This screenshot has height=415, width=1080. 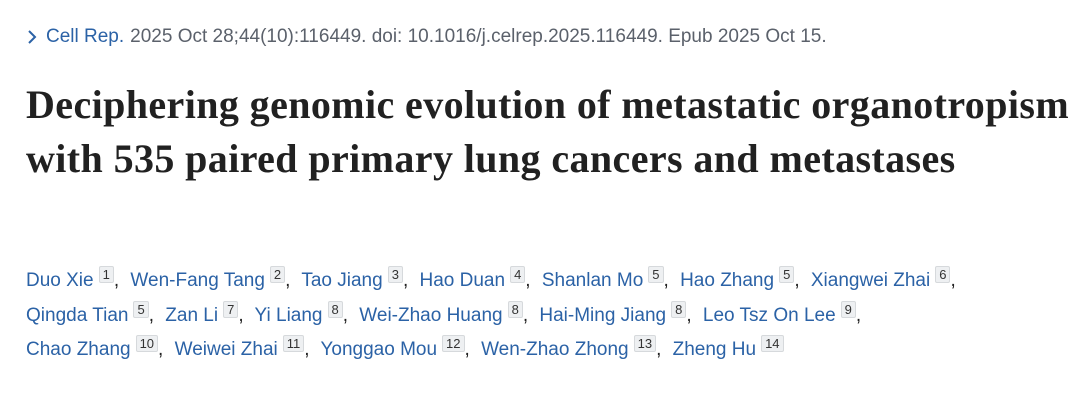 What do you see at coordinates (32, 37) in the screenshot?
I see `chevron-icon` at bounding box center [32, 37].